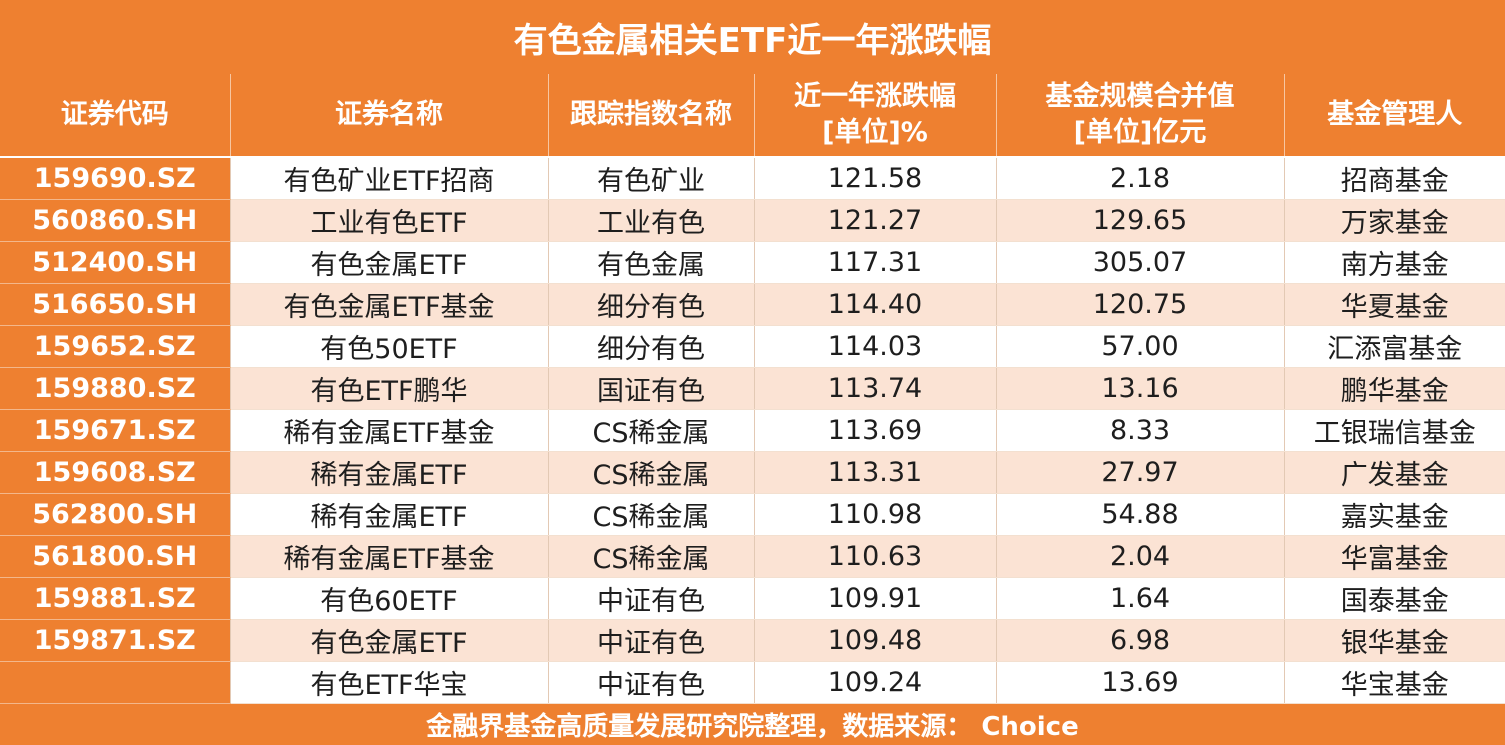 The height and width of the screenshot is (745, 1505). I want to click on code-cell: 562800.SH, so click(115, 514).